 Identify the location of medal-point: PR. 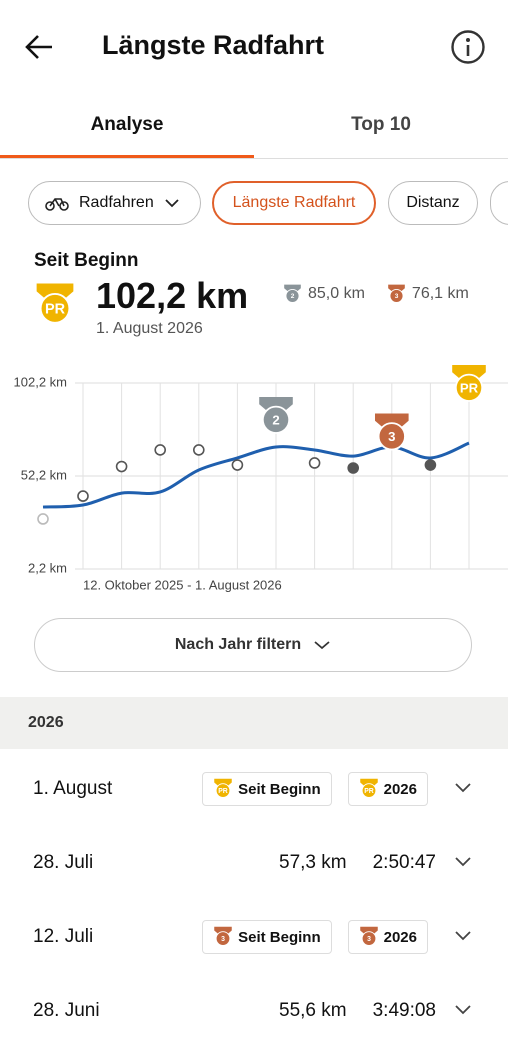
(469, 383).